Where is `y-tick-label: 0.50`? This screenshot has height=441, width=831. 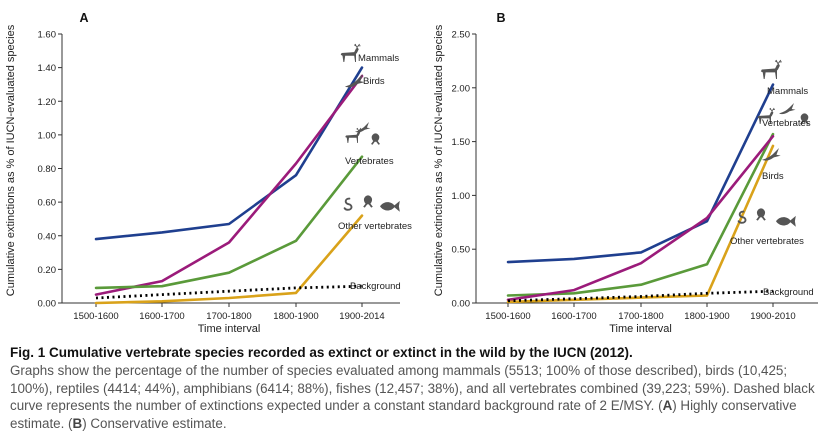
y-tick-label: 0.50 is located at coordinates (461, 250).